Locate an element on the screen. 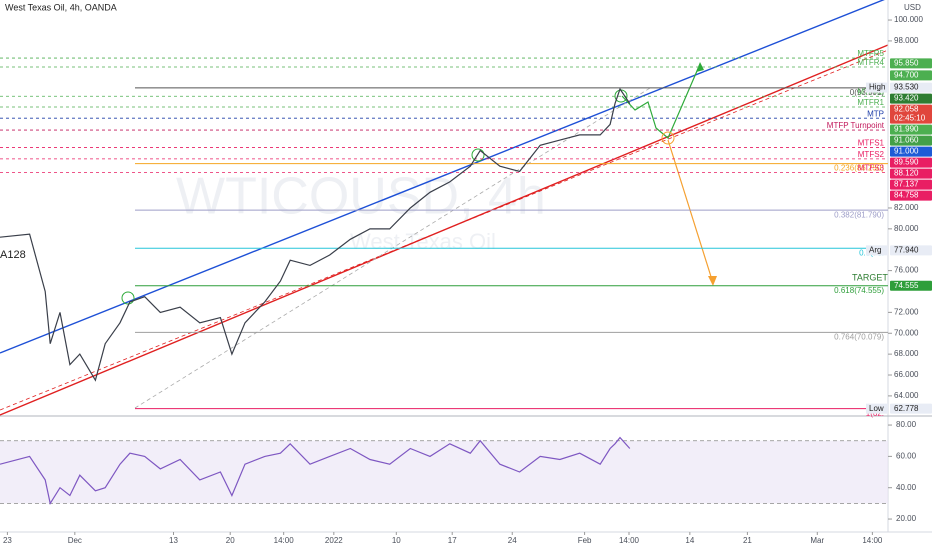 The image size is (932, 550). fib-label: 0.382(81.790) is located at coordinates (859, 214).